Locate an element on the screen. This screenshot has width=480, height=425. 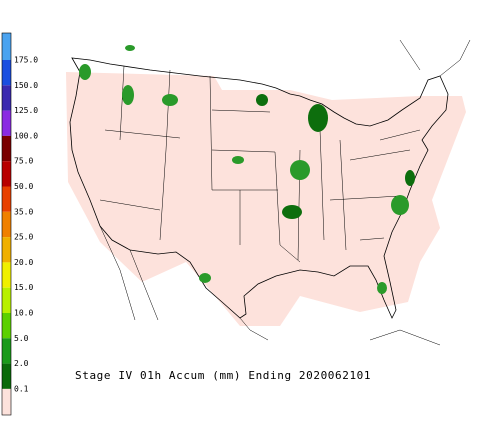
colorbar-label: 35.0 is located at coordinates (23, 211).